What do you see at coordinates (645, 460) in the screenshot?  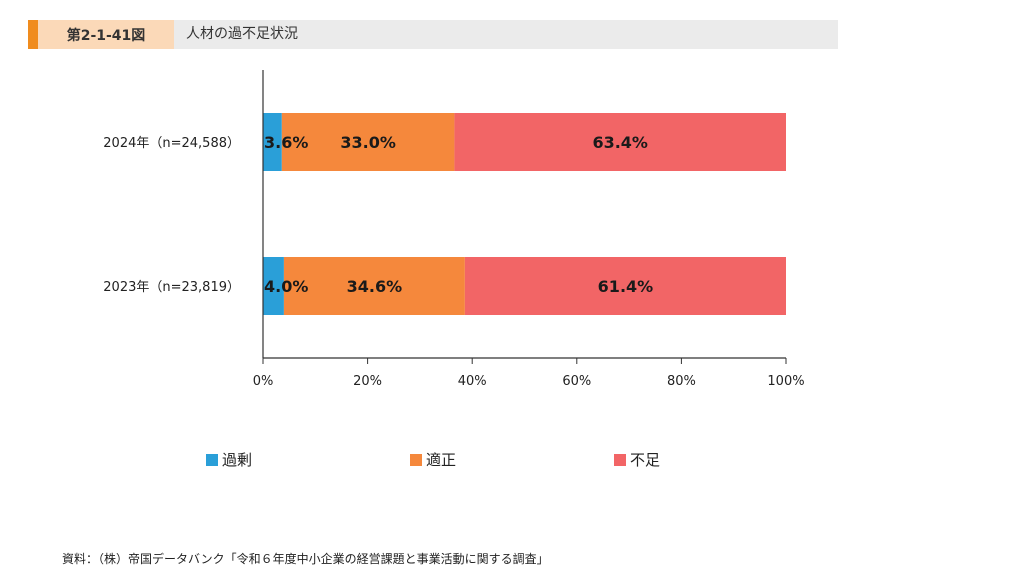 I see `legend-label-2: 不足` at bounding box center [645, 460].